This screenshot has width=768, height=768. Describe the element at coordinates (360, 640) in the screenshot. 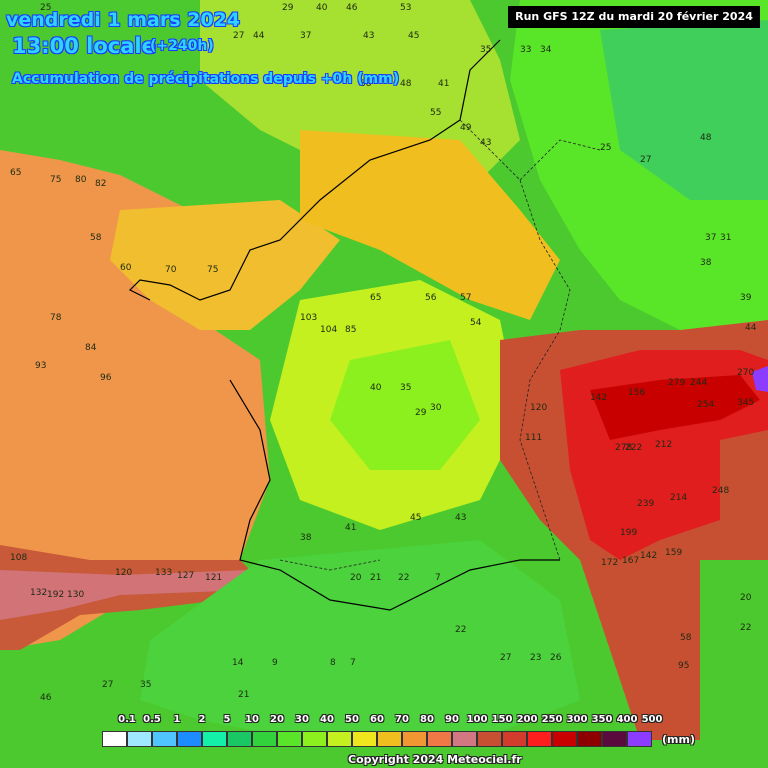

I see `region-mediterranean` at that location.